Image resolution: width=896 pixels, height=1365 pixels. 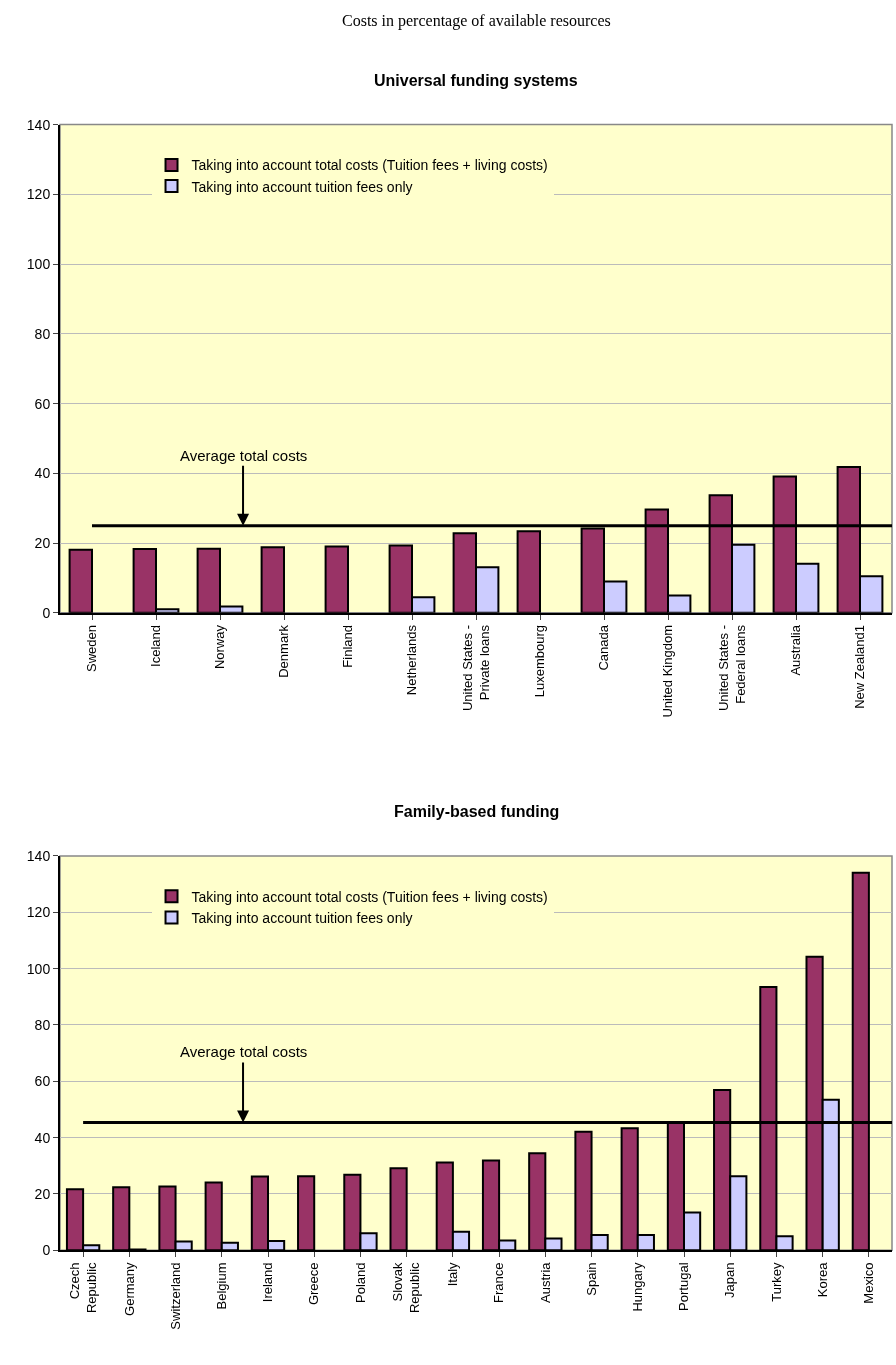 What do you see at coordinates (604, 647) in the screenshot?
I see `x-tick-label: Canada` at bounding box center [604, 647].